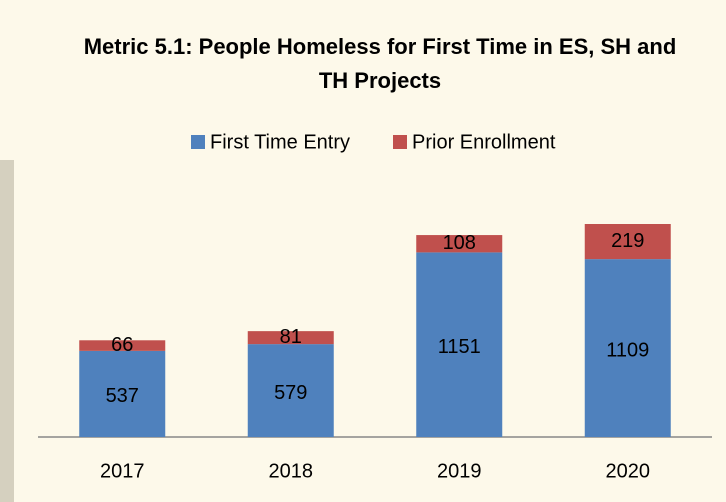 The width and height of the screenshot is (726, 502). Describe the element at coordinates (290, 393) in the screenshot. I see `data-label: 579` at that location.